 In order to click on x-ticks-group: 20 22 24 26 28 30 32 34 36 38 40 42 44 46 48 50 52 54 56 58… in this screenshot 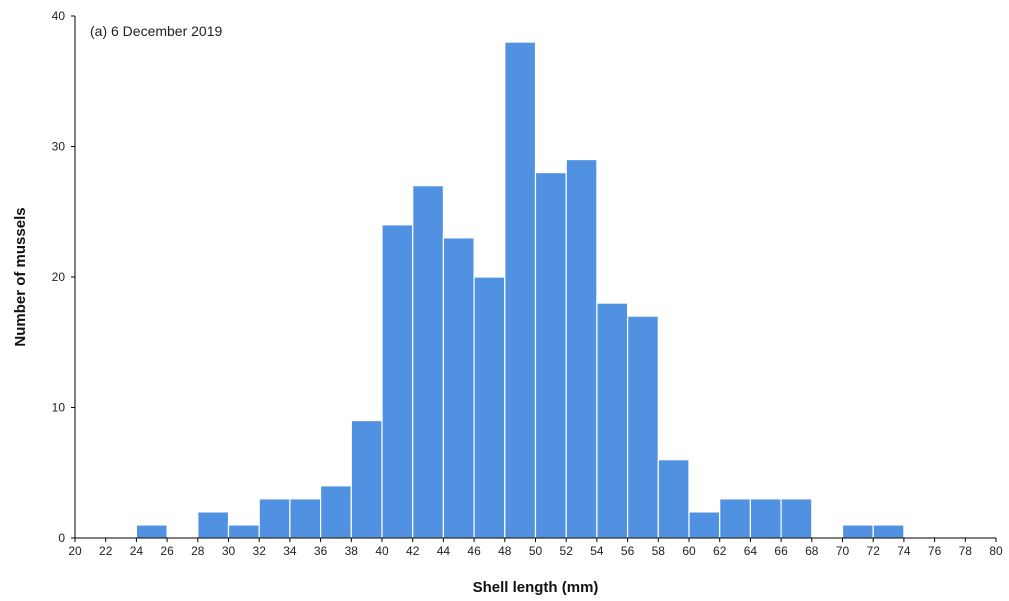, I will do `click(535, 548)`.